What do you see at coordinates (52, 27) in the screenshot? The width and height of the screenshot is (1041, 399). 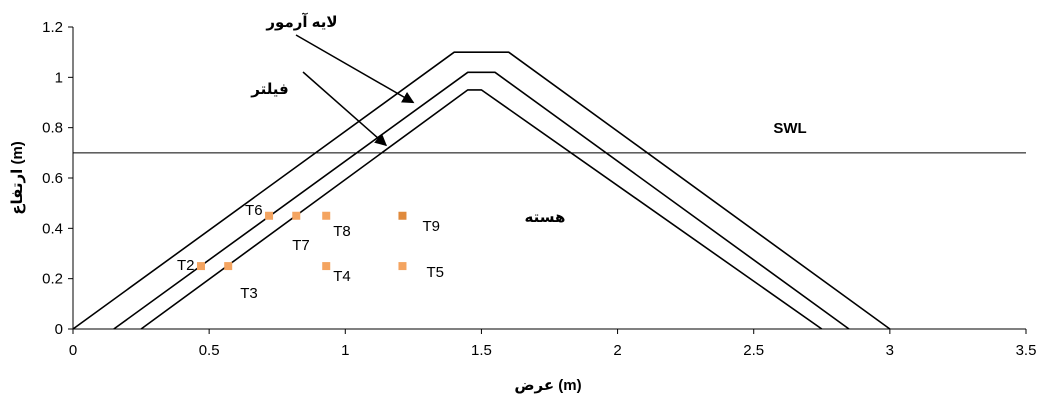 I see `y-tick-label: 1.2` at bounding box center [52, 27].